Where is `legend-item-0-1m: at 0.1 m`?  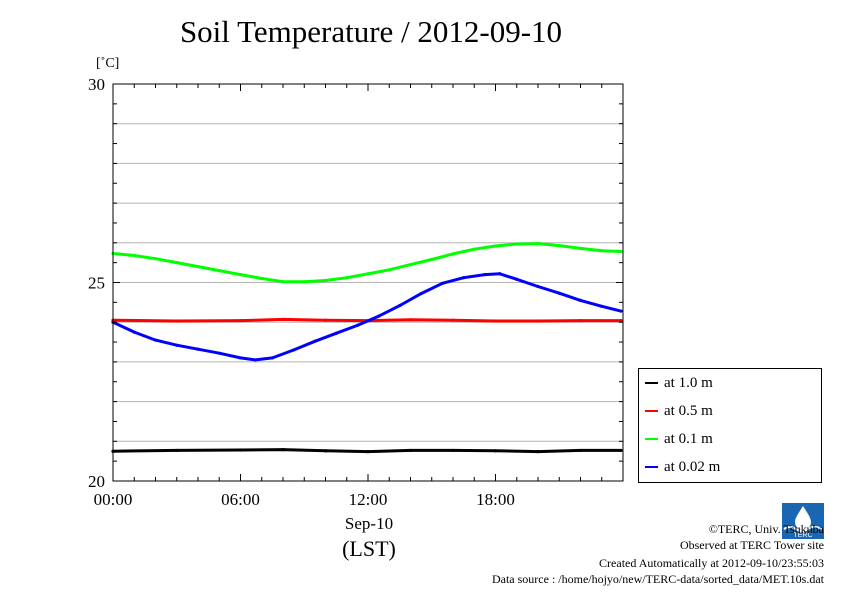
legend-item-0-1m: at 0.1 m is located at coordinates (679, 439).